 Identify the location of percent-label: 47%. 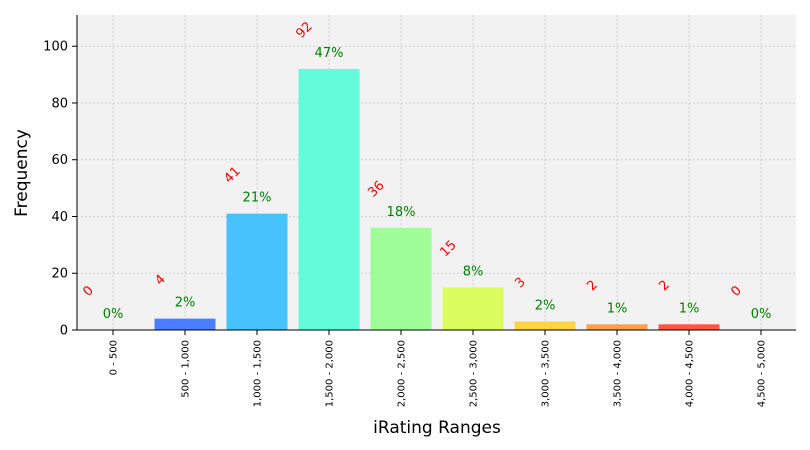
(329, 53).